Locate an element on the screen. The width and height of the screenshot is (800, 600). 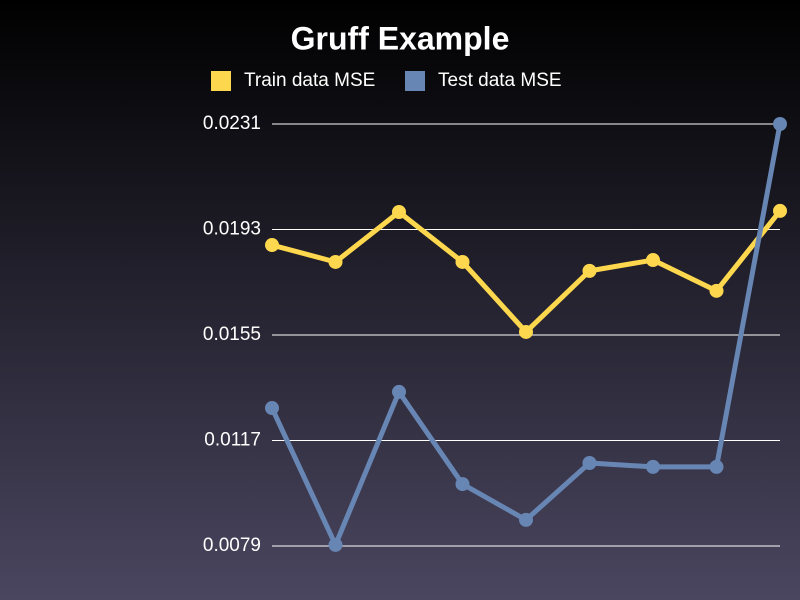
y-tick-label: 0.0231 is located at coordinates (232, 123).